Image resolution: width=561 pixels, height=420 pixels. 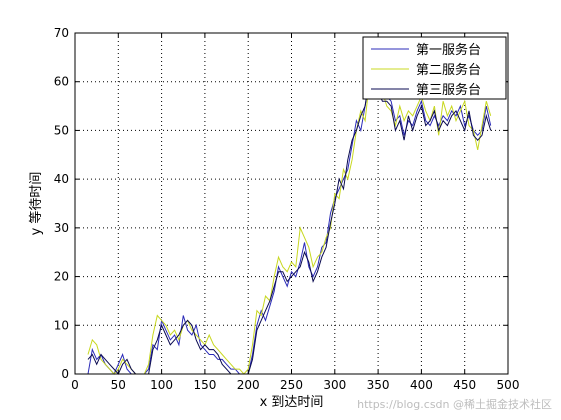 What do you see at coordinates (448, 90) in the screenshot?
I see `legend-label-3: 第三服务台` at bounding box center [448, 90].